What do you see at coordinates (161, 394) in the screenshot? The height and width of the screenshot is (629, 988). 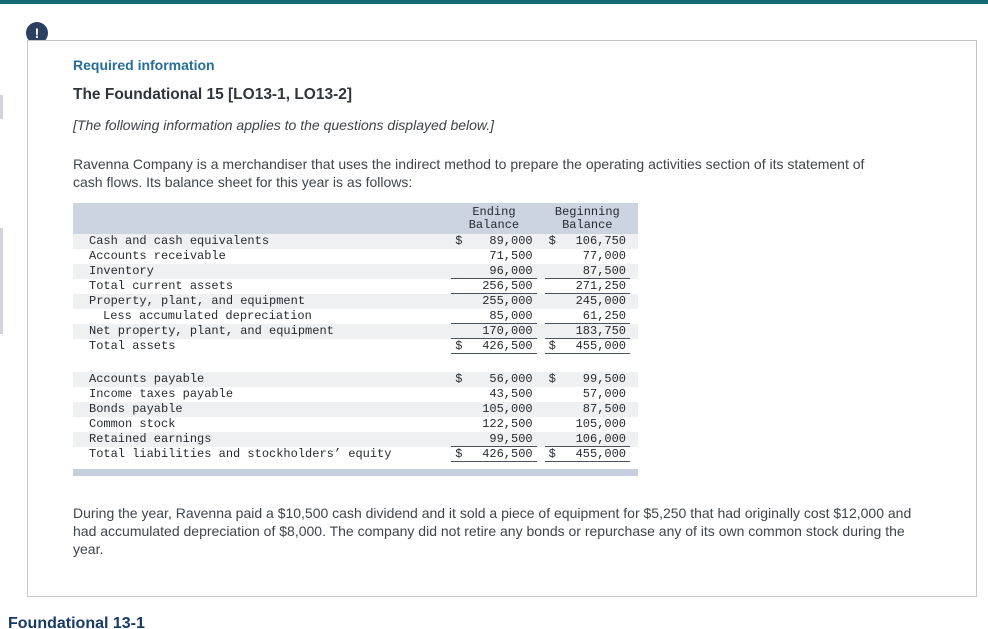 I see `row-label: Income taxes payable` at bounding box center [161, 394].